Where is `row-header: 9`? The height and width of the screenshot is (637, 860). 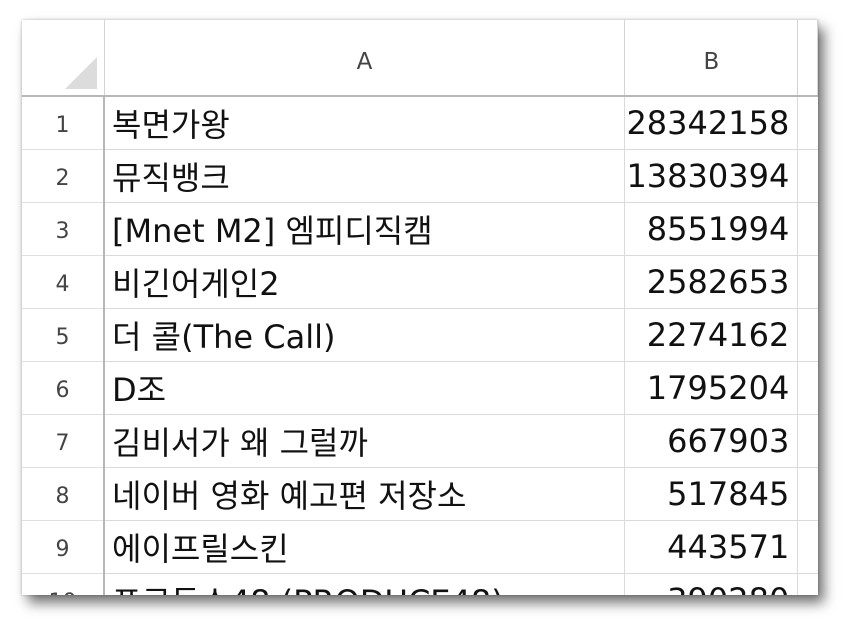 row-header: 9 is located at coordinates (64, 547).